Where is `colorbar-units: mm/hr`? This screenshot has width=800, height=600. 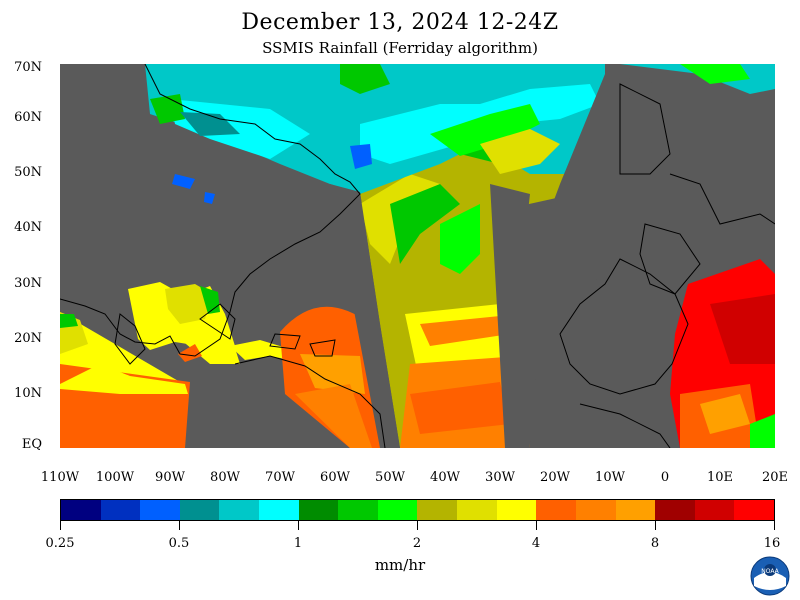
colorbar-units: mm/hr is located at coordinates (400, 565).